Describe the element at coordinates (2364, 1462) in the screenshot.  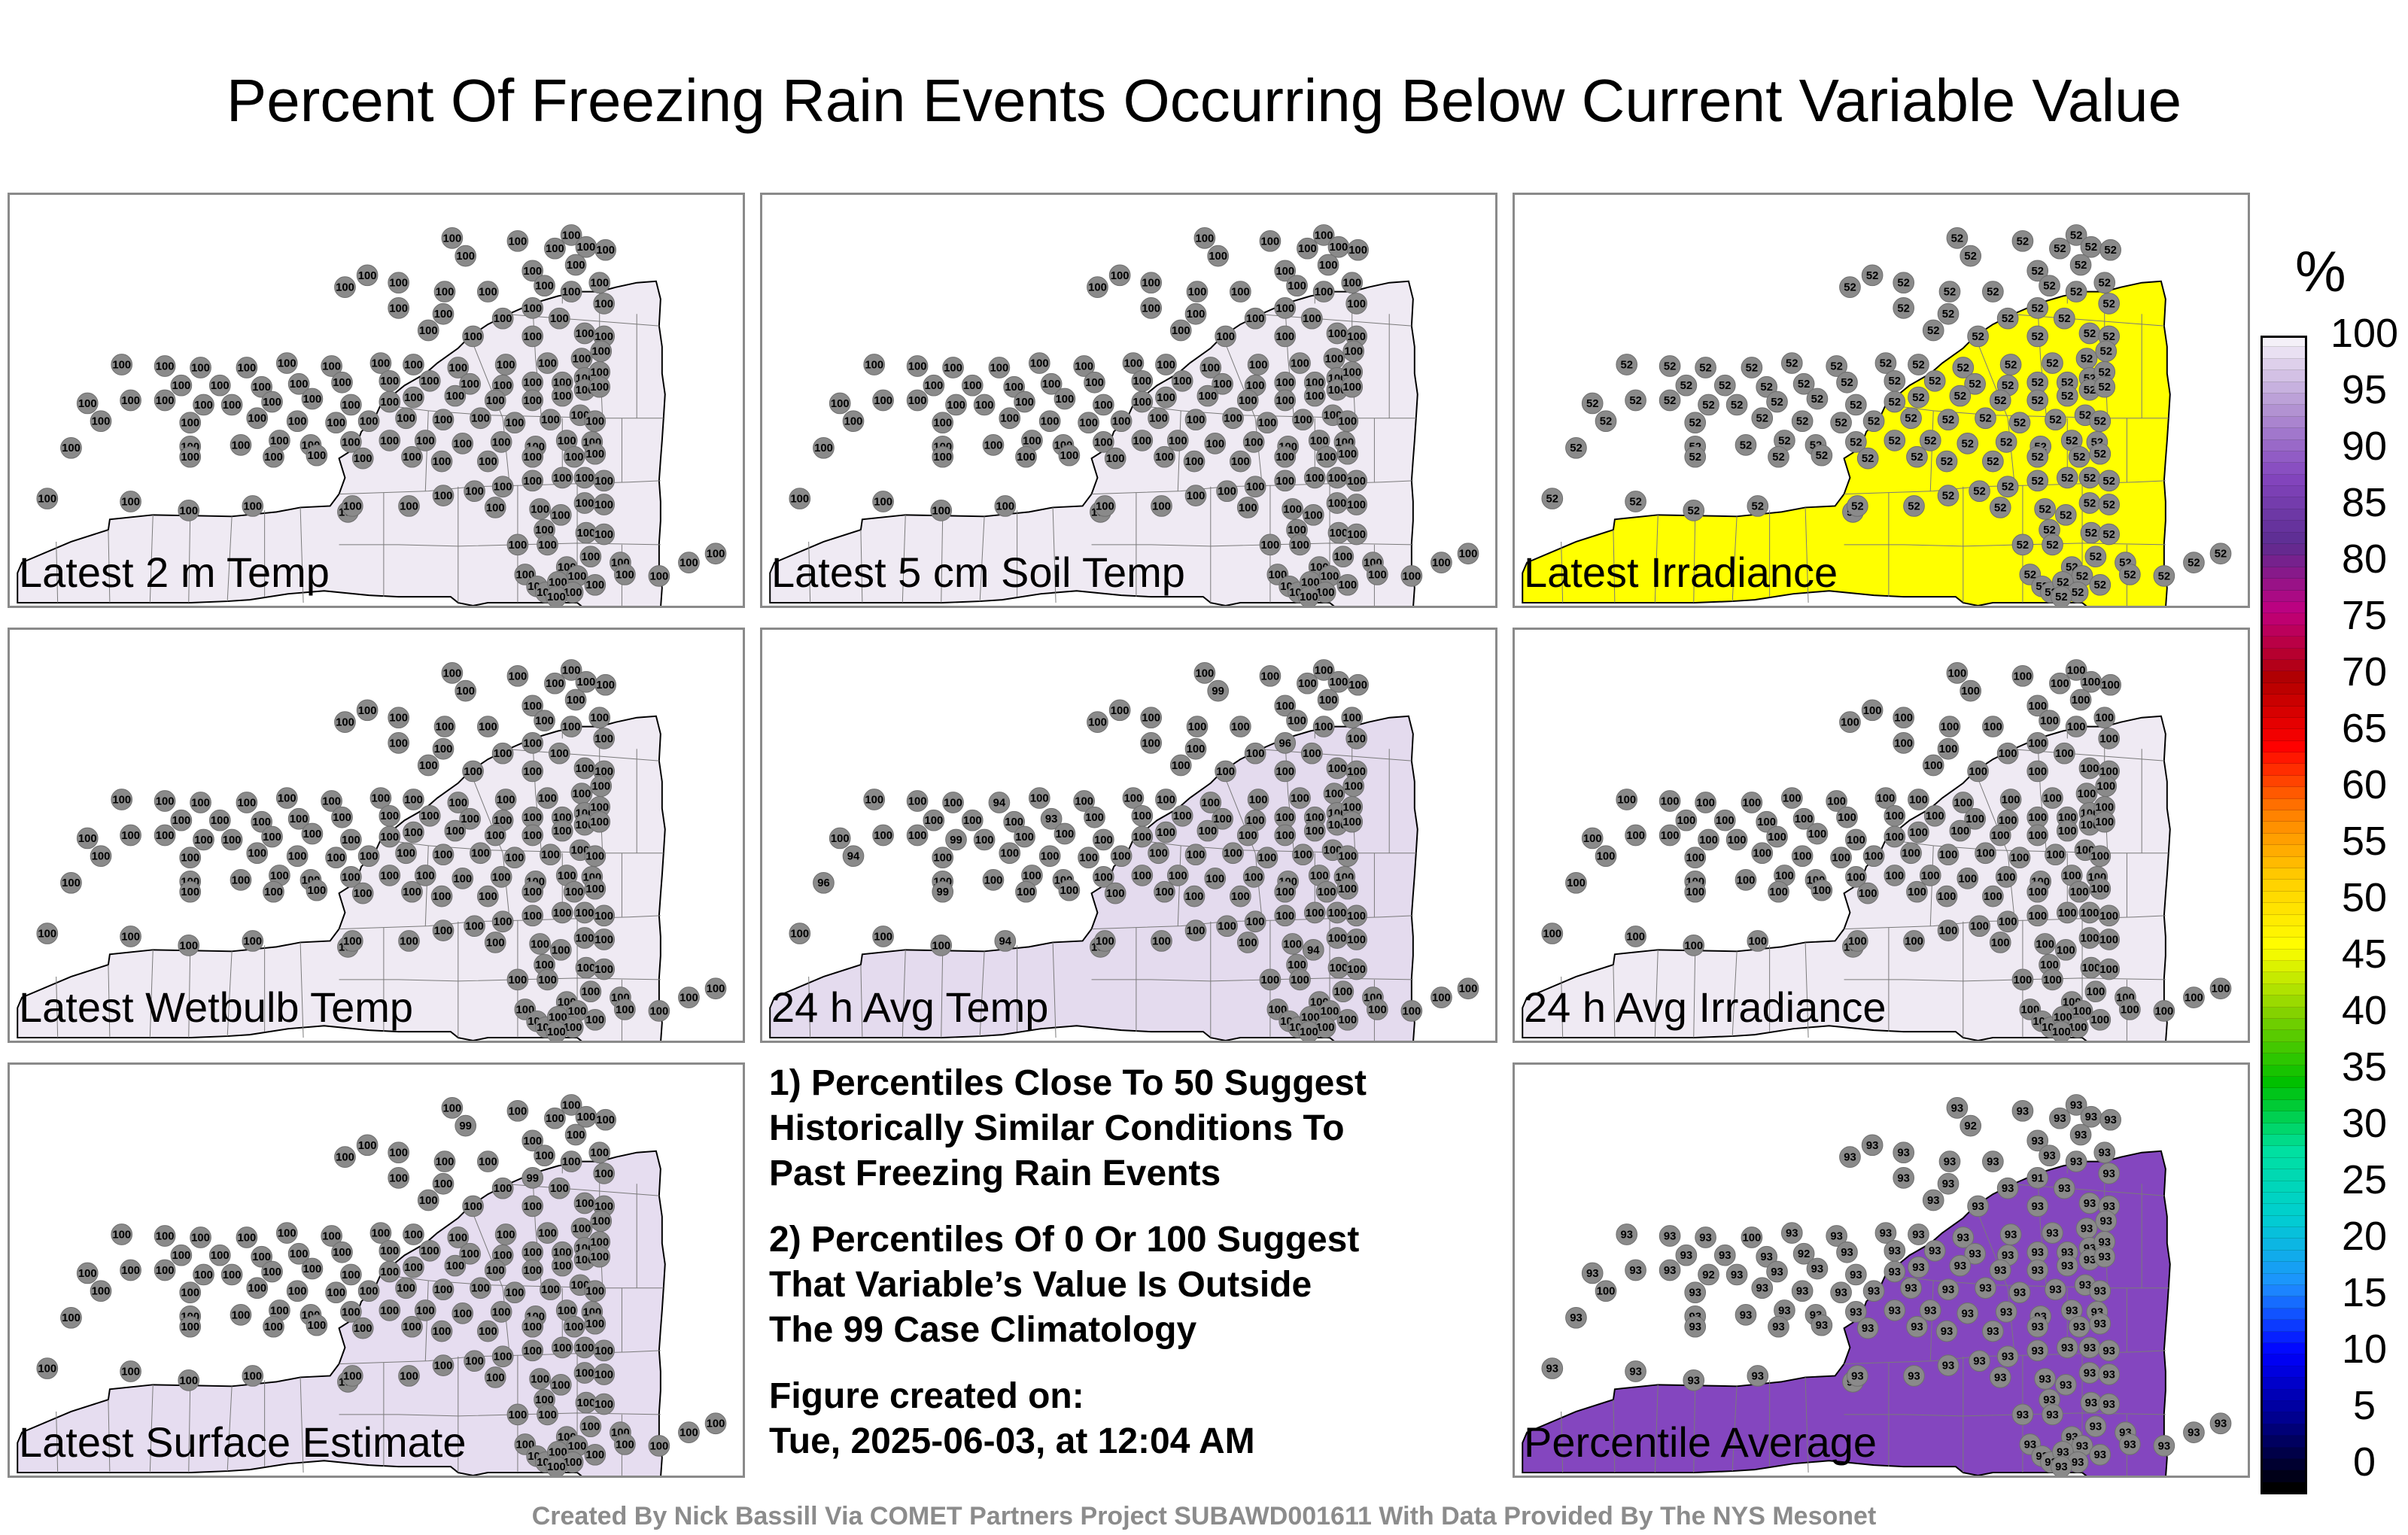
I see `colorbar-tick-label: 0` at that location.